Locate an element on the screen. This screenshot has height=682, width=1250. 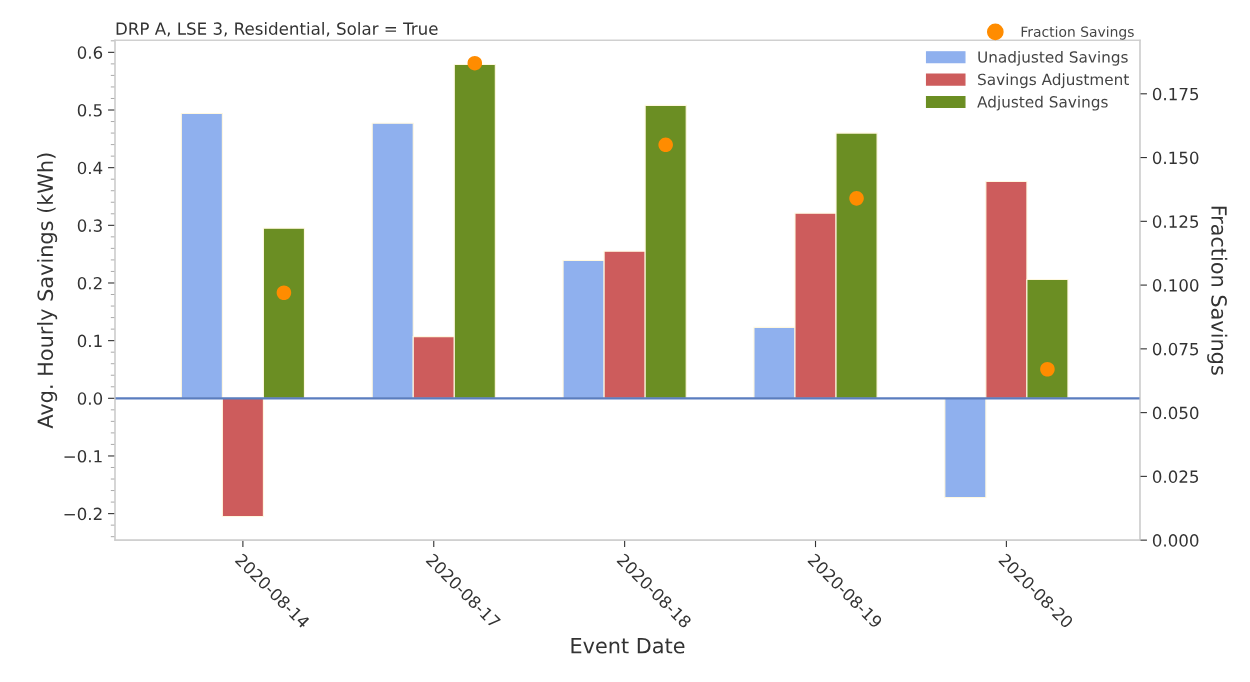
y2-tick-label: 0.050 is located at coordinates (1175, 413).